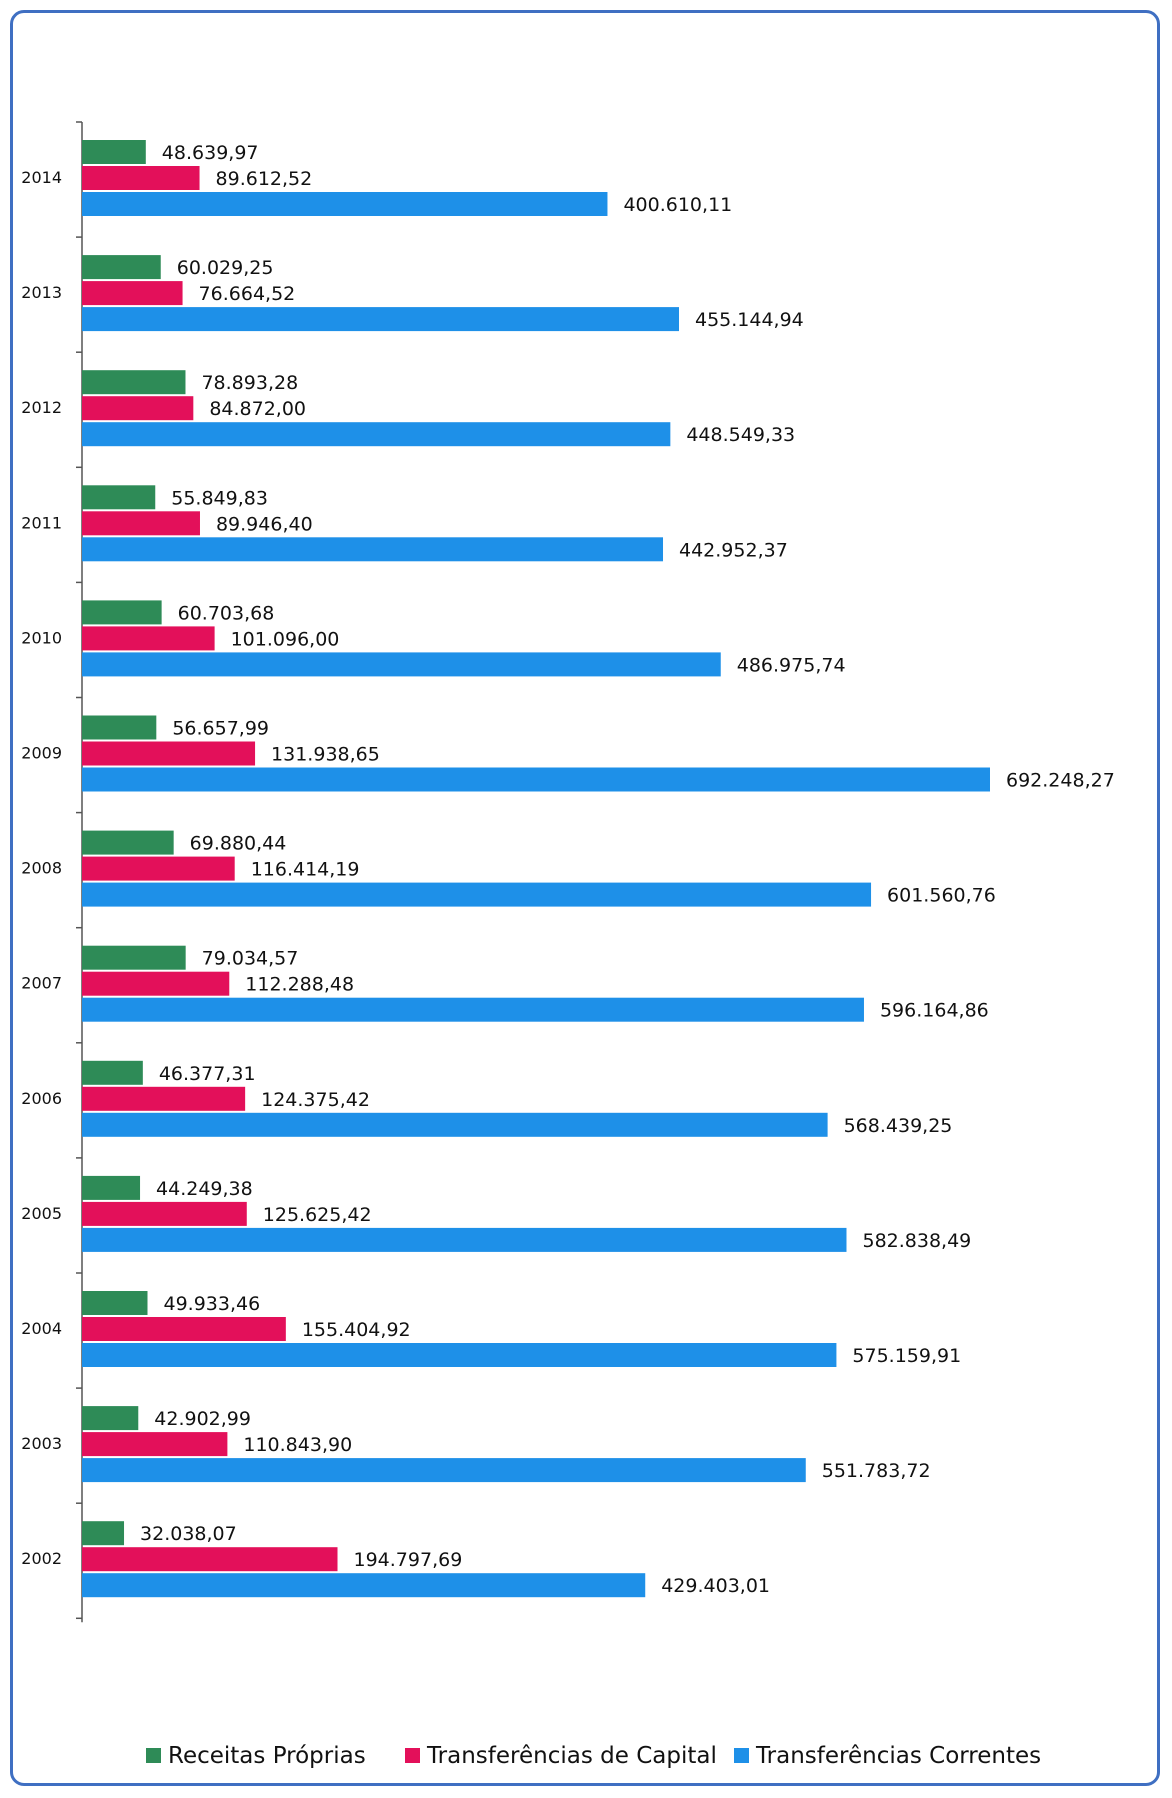  I want to click on data-label-2012-1: 84.872,00, so click(257, 409).